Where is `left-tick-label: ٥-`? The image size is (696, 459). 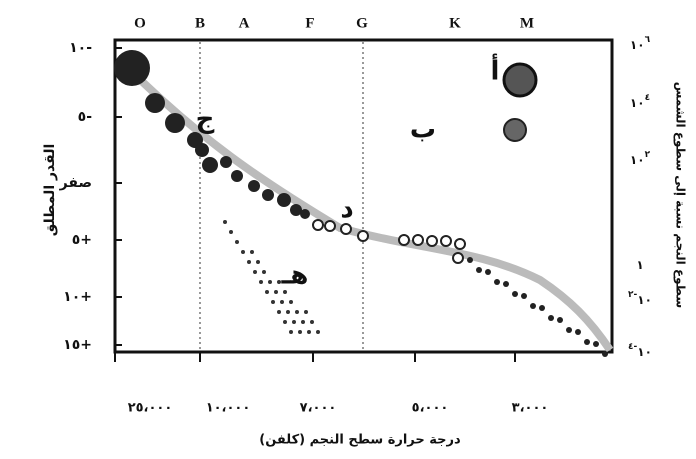
left-tick-label: ٥- is located at coordinates (85, 117).